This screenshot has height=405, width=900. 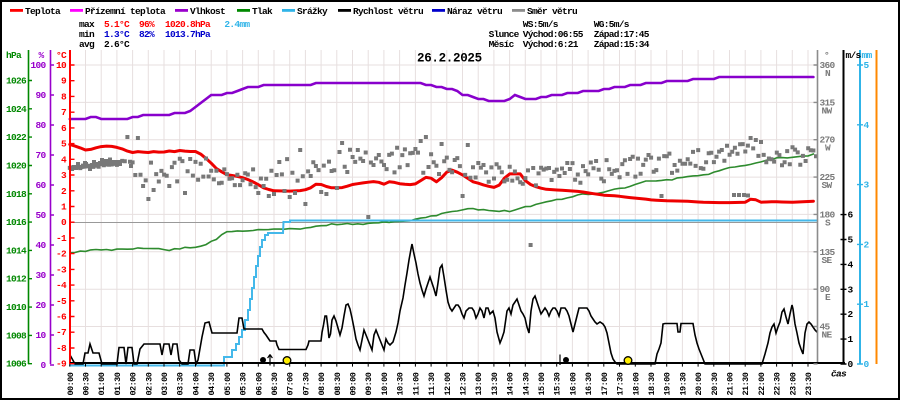 I want to click on svg-text: NE, so click(x=827, y=335).